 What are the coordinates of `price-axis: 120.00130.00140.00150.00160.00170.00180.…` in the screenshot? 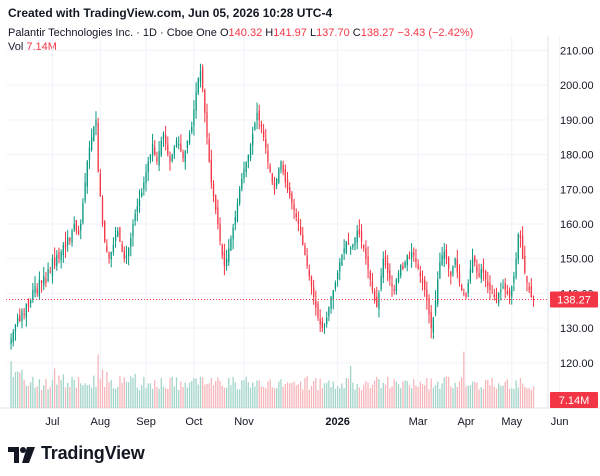 It's located at (577, 207).